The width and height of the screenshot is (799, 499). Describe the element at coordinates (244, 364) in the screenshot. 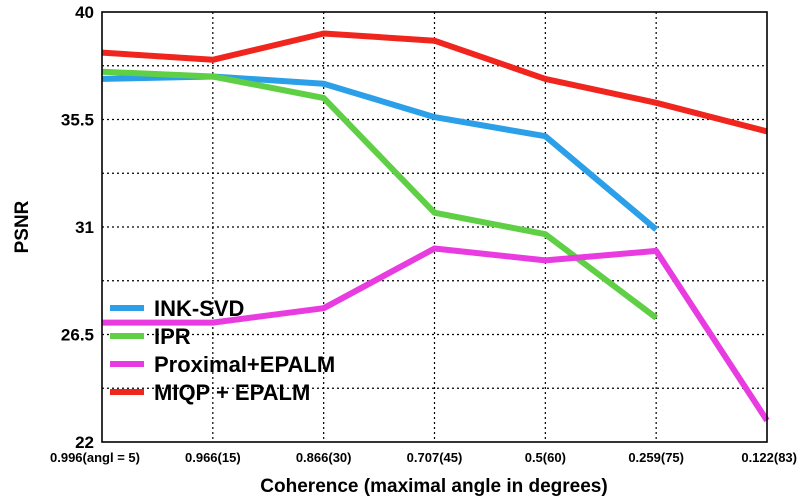

I see `legend-label-proximal-epalm: Proximal+EPALM` at that location.